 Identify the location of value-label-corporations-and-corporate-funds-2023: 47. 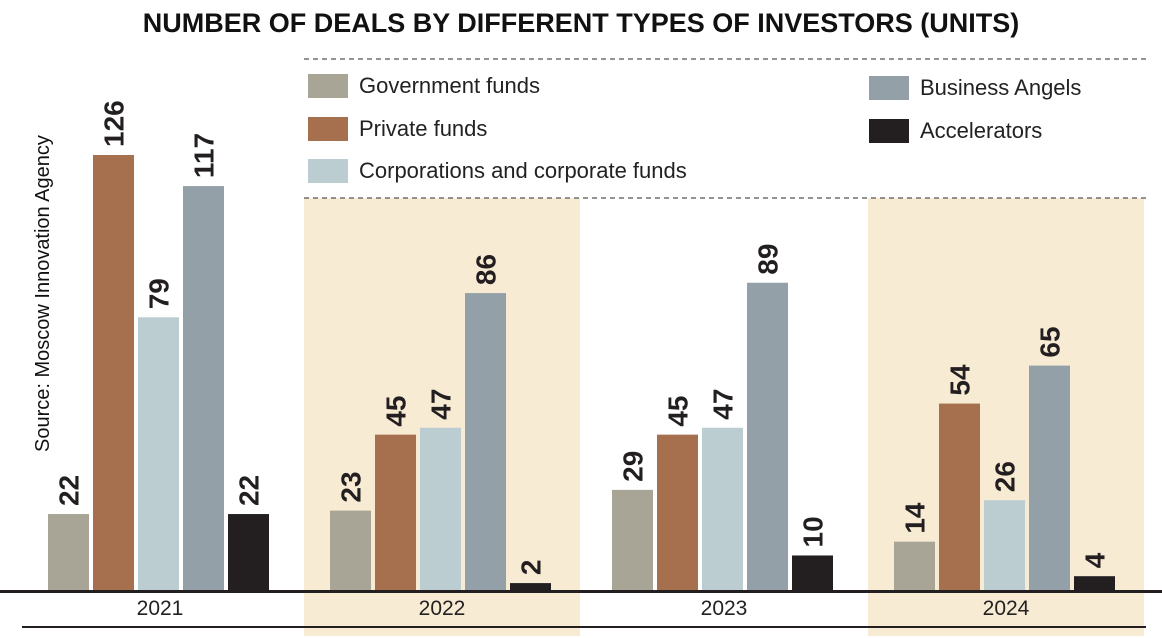
(723, 404).